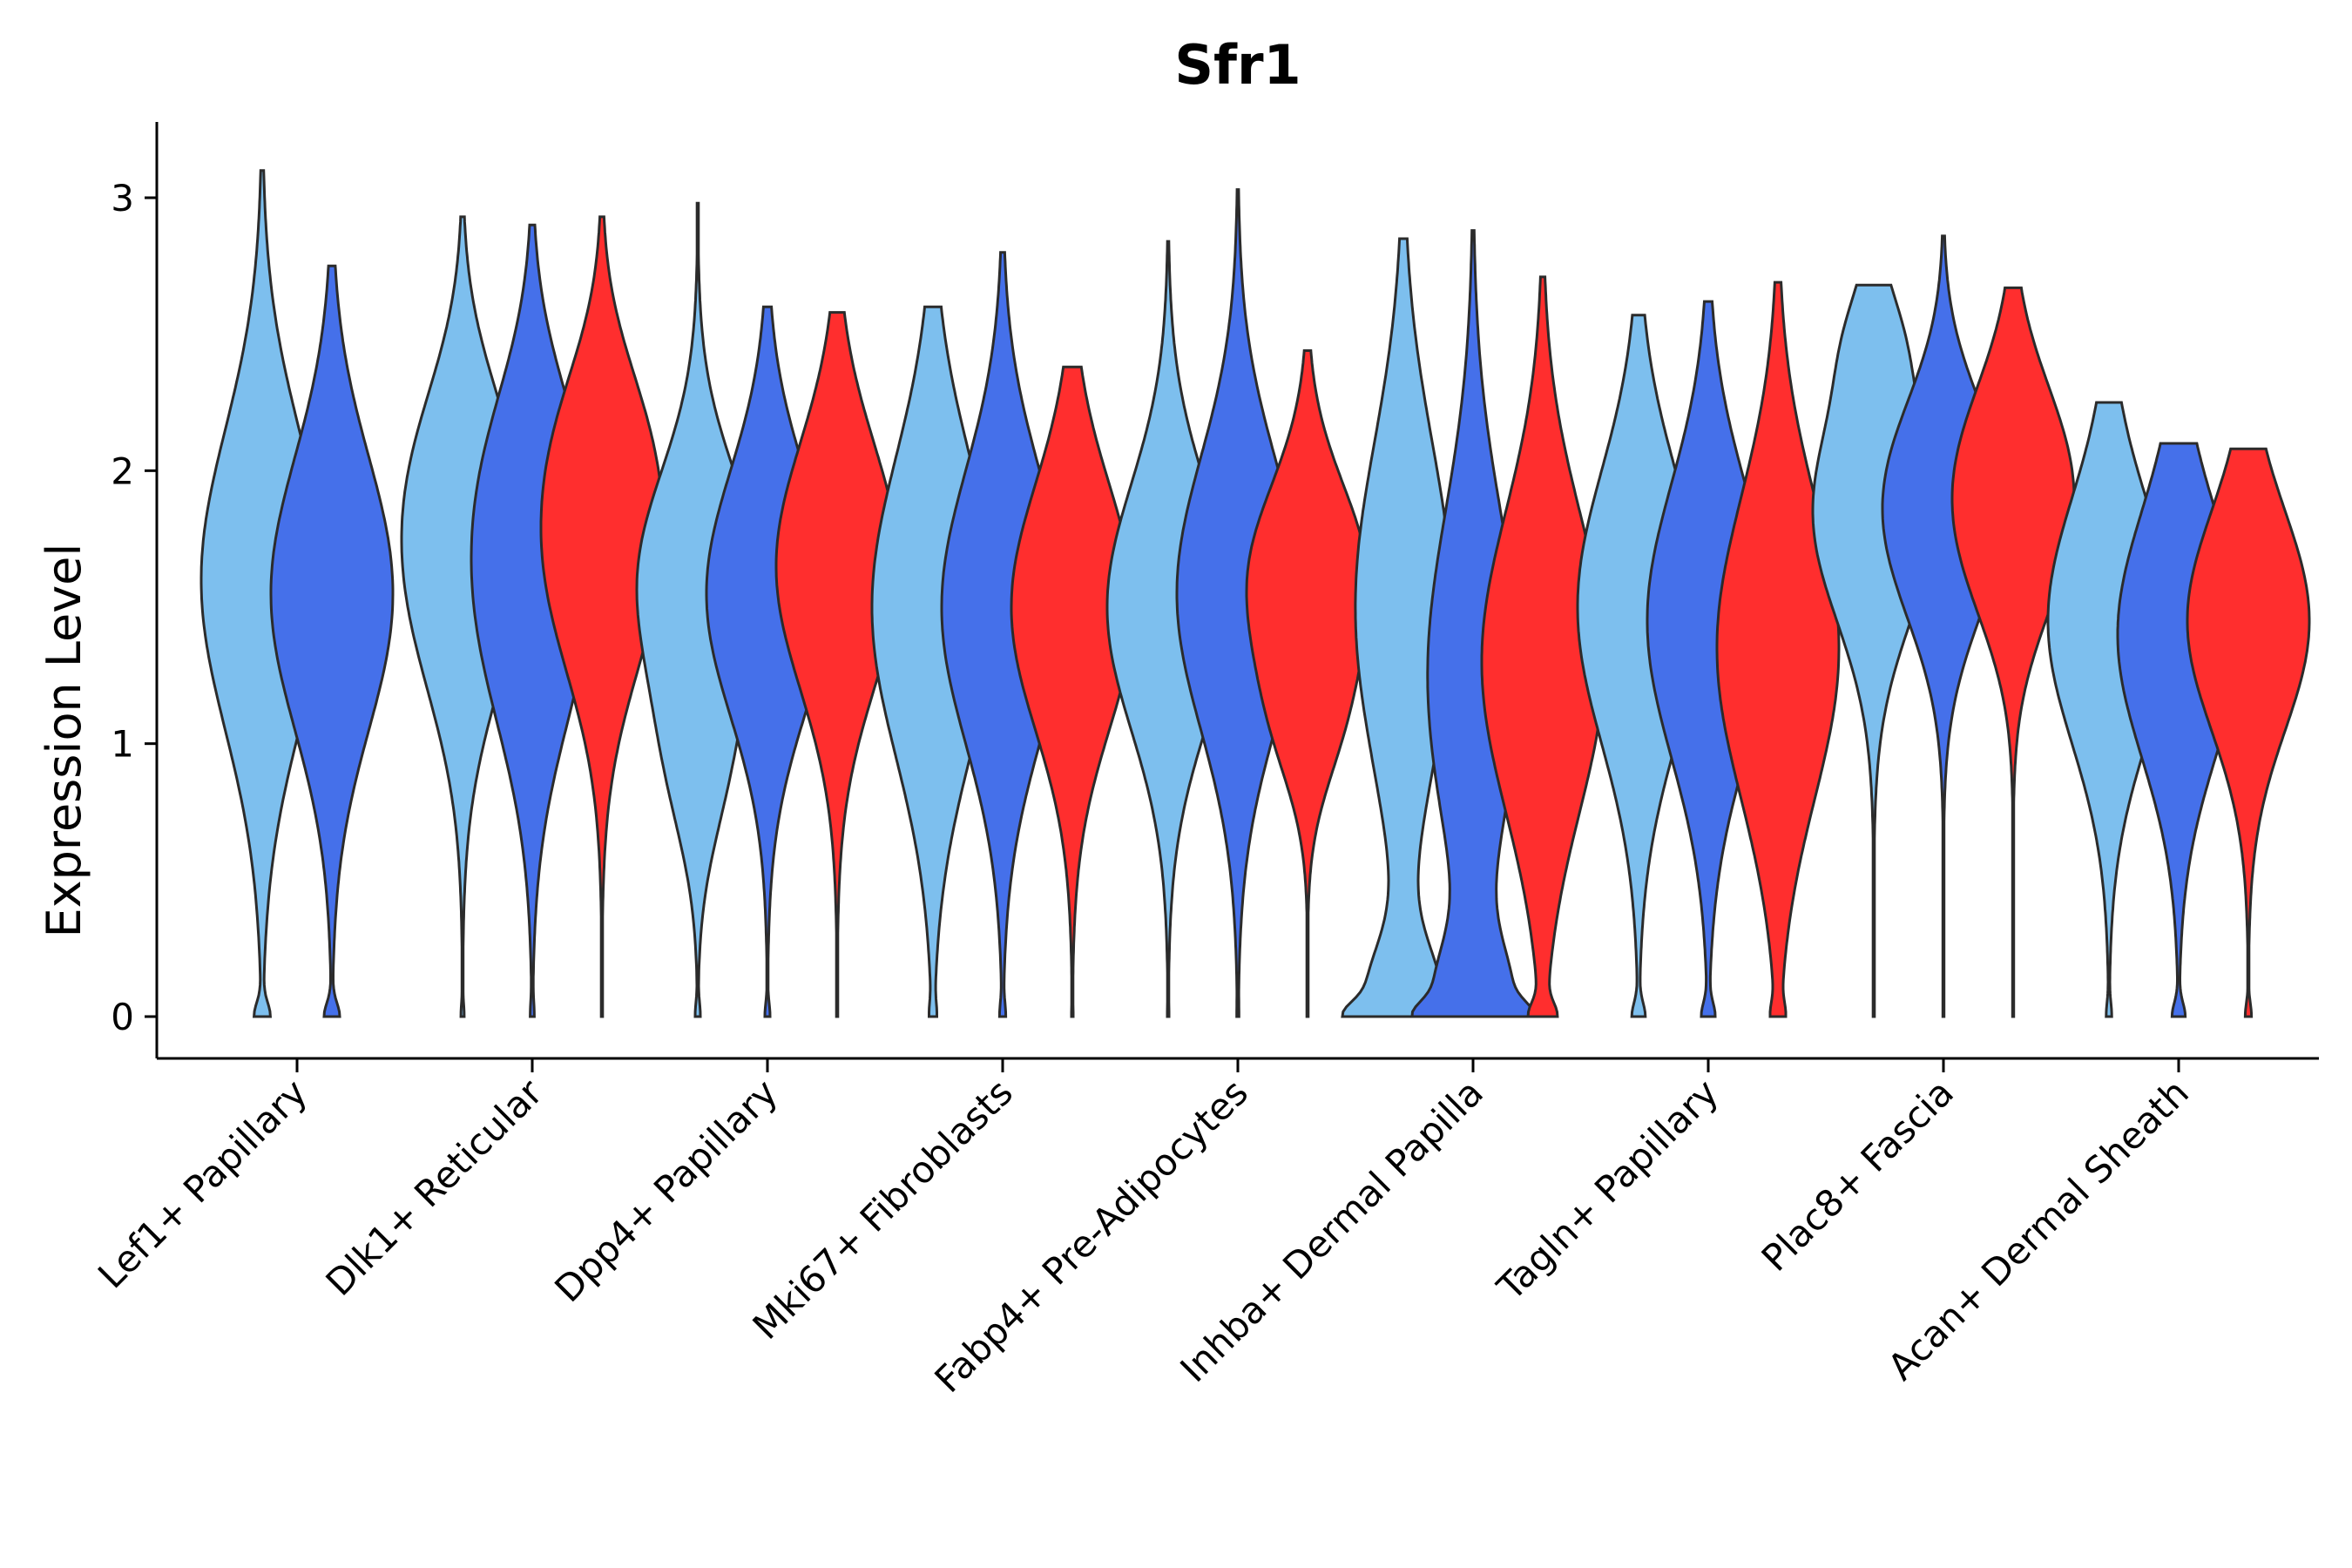  What do you see at coordinates (1608, 1189) in the screenshot?
I see `x-category-label: Tagln+ Papillary` at bounding box center [1608, 1189].